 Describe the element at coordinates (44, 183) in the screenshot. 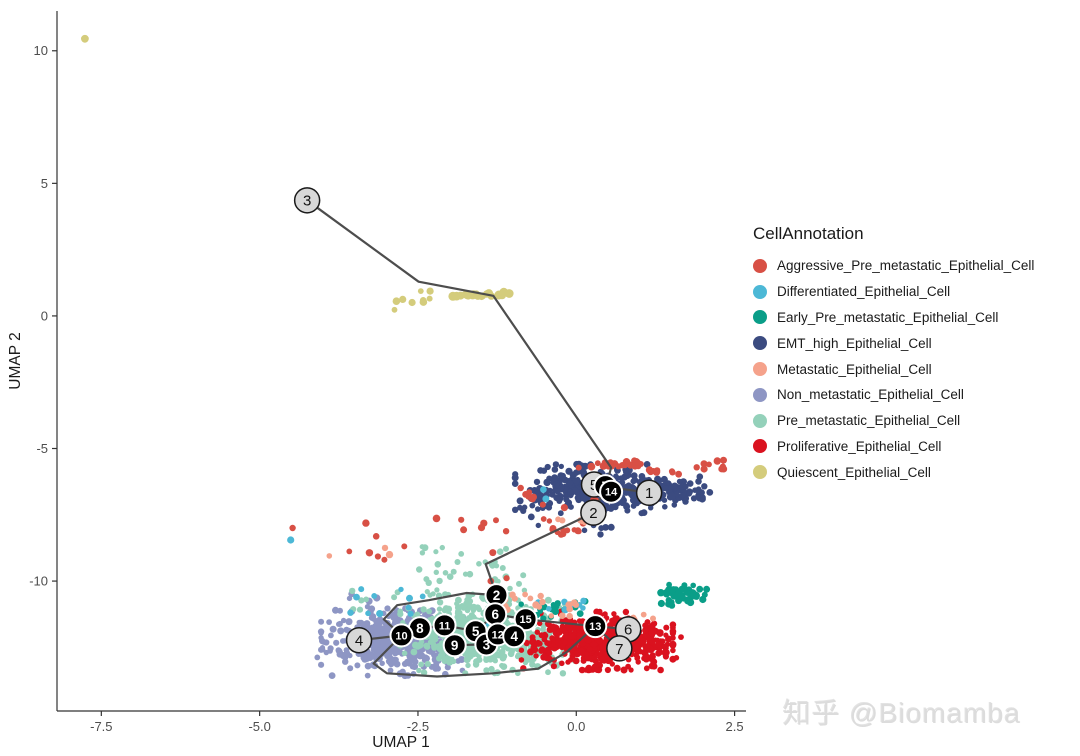

I see `y-tick-label: 5` at that location.